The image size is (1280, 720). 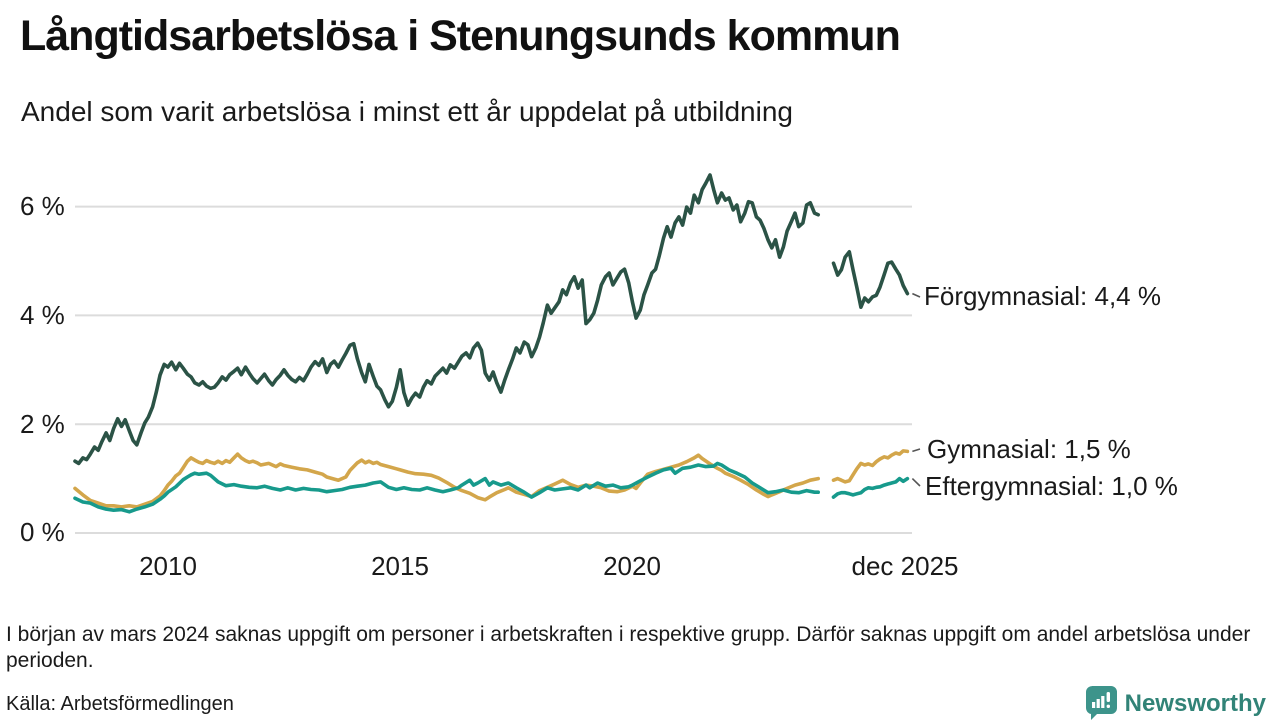 What do you see at coordinates (460, 36) in the screenshot?
I see `page-title: Långtidsarbetslösa i Stenungsunds kommun` at bounding box center [460, 36].